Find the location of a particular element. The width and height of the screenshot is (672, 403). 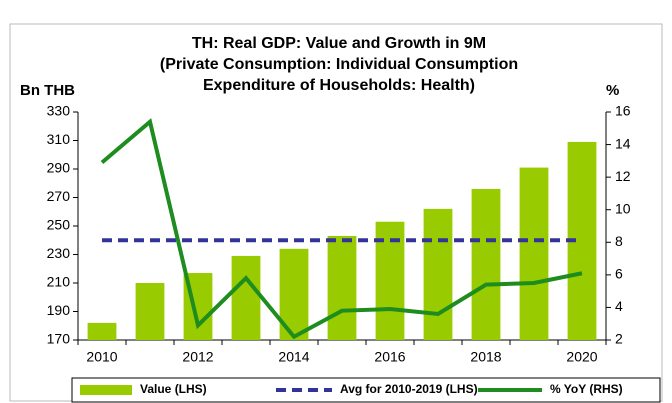

y2-tick-label: 2 is located at coordinates (619, 339).